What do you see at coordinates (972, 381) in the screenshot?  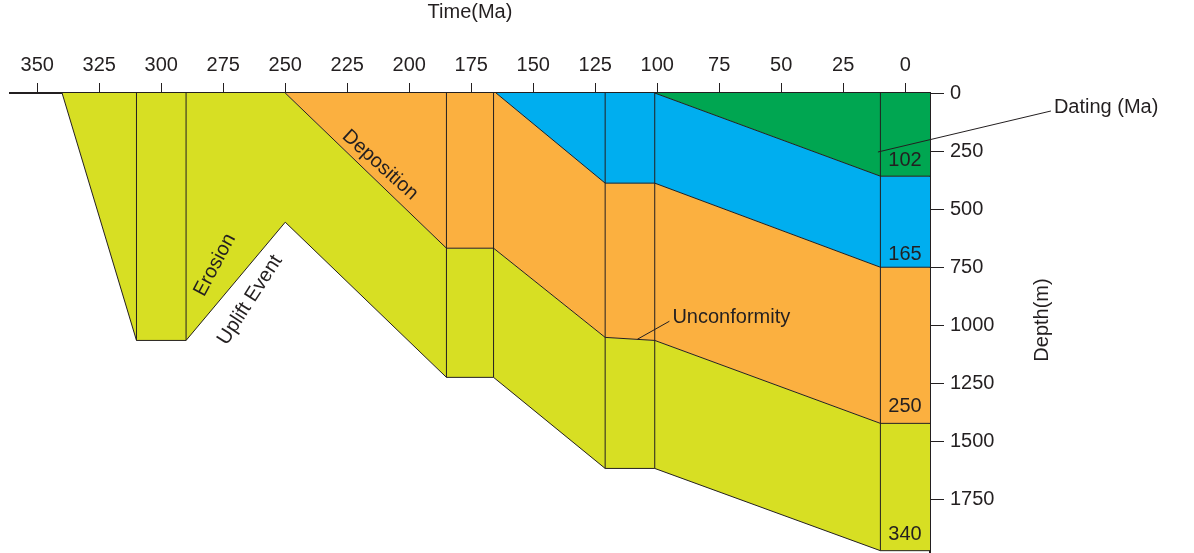 I see `y-tick-label: 1250` at bounding box center [972, 381].